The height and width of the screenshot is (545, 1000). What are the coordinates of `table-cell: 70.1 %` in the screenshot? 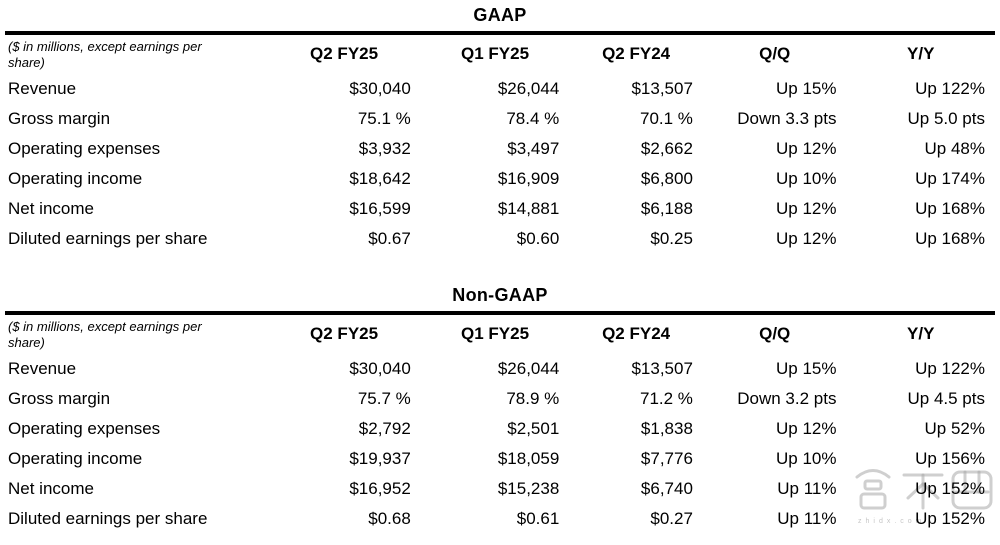 It's located at (666, 119).